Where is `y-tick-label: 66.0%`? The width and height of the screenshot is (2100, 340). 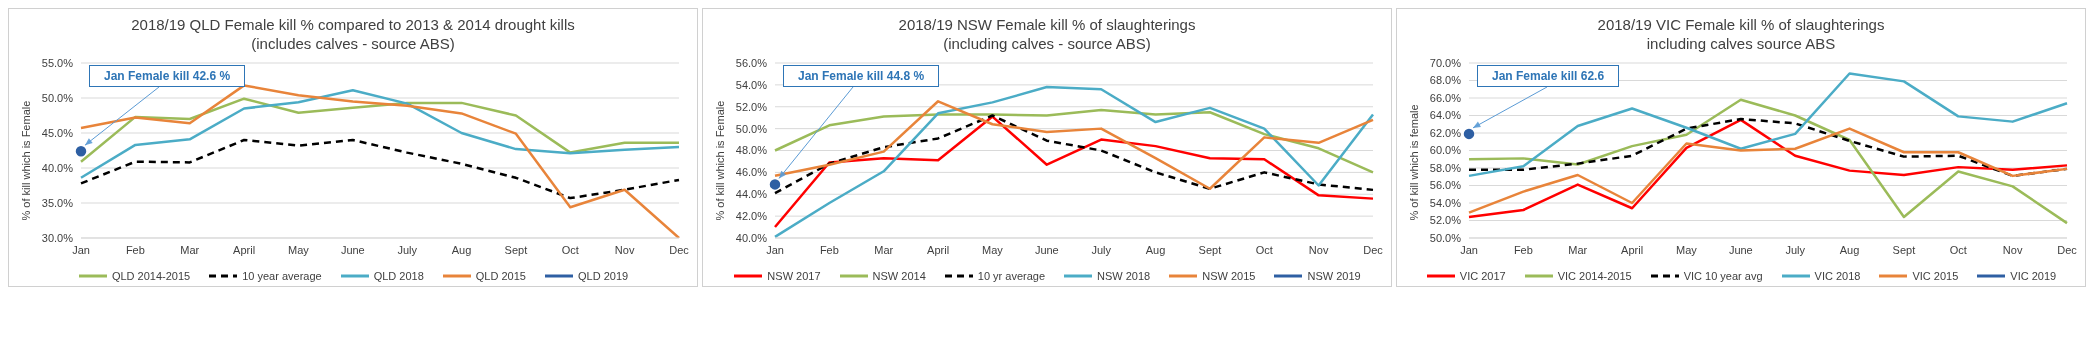
y-tick-label: 66.0% is located at coordinates (1445, 97).